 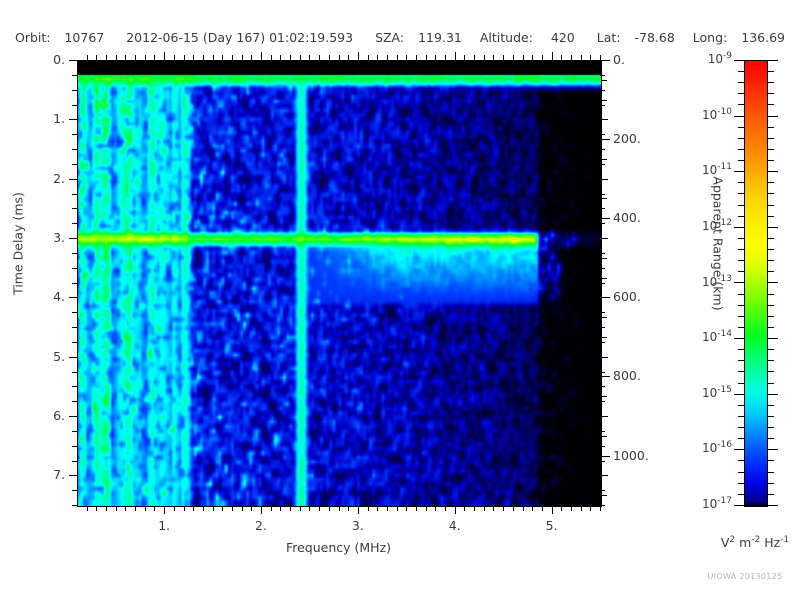 I want to click on y-left-tick-label-1: 1., so click(x=59, y=119).